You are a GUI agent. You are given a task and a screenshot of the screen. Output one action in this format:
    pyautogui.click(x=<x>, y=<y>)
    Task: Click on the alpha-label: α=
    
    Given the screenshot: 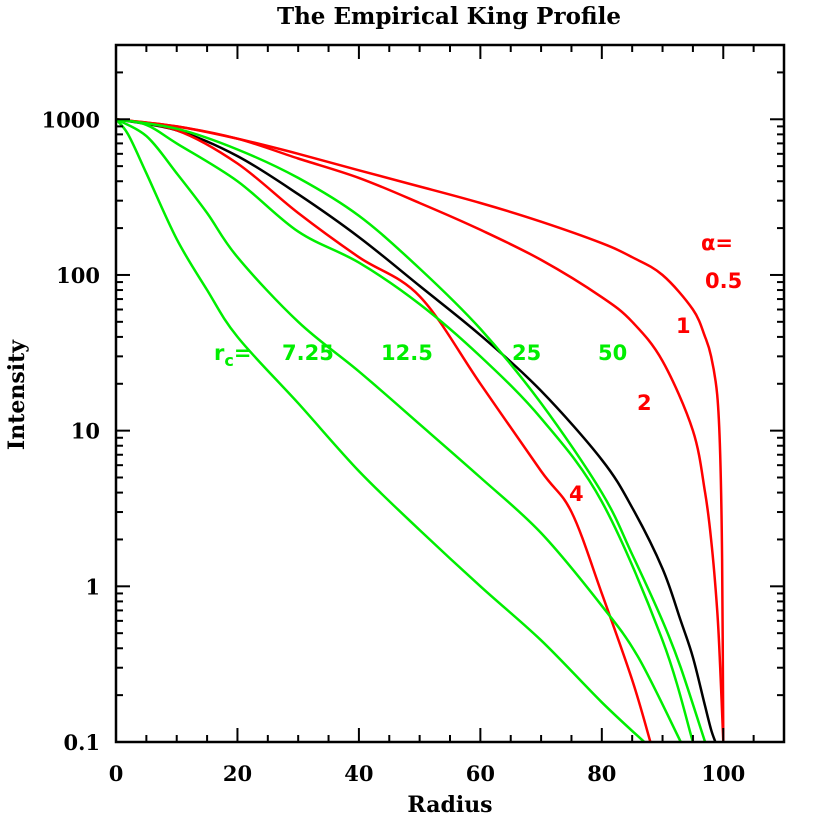 What is the action you would take?
    pyautogui.click(x=717, y=243)
    